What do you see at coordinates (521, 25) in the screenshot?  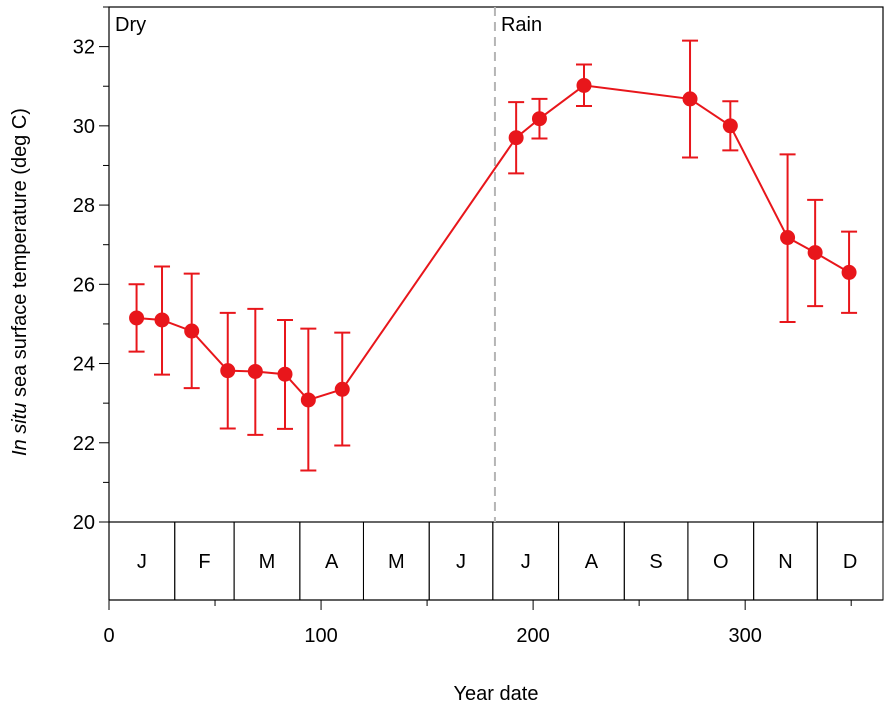 I see `period-label: Rain` at bounding box center [521, 25].